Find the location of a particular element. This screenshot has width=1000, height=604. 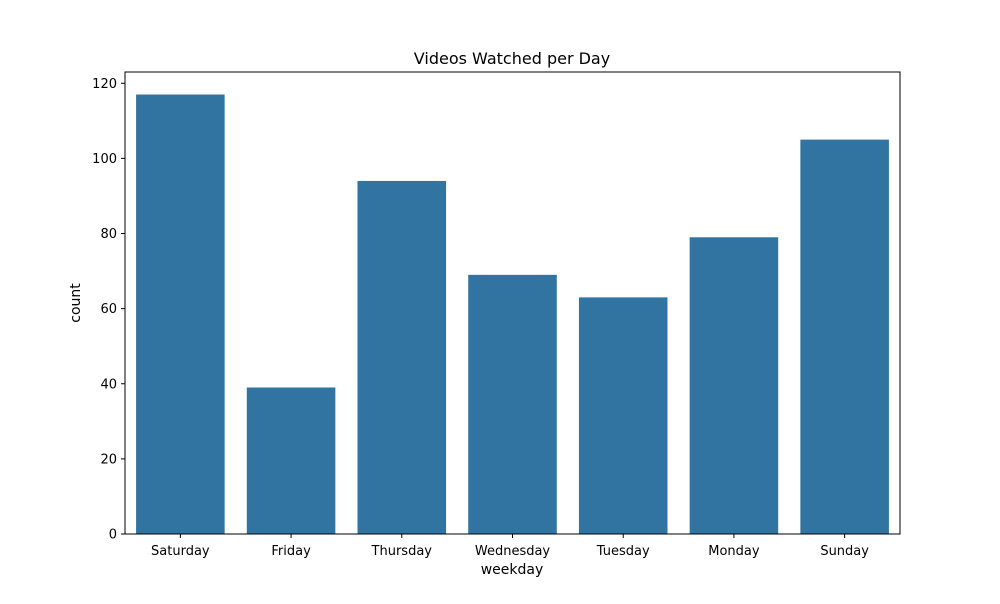

bar-friday is located at coordinates (291, 460).